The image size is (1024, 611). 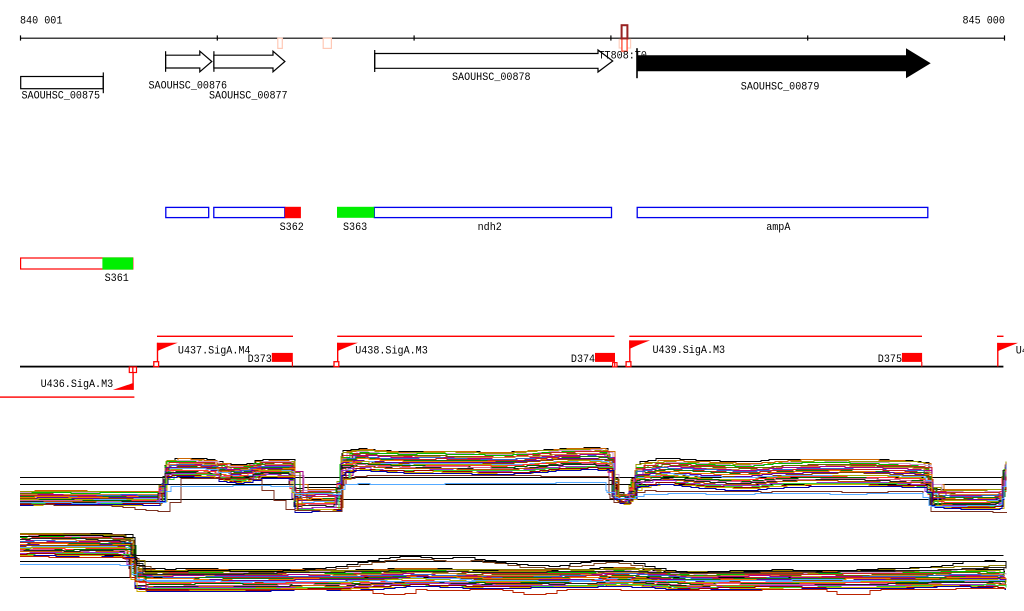 I want to click on svg-text: ampA, so click(x=778, y=228).